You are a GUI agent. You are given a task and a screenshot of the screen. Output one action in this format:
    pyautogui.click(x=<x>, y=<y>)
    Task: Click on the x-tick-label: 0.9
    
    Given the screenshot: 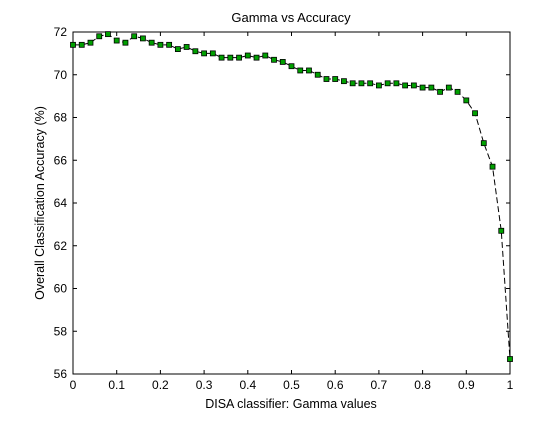 What is the action you would take?
    pyautogui.click(x=466, y=385)
    